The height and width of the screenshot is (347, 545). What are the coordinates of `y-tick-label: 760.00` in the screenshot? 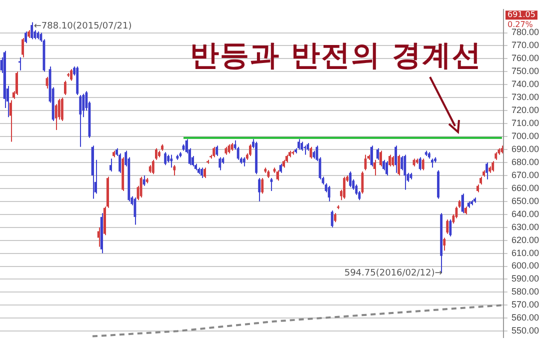 It's located at (525, 58).